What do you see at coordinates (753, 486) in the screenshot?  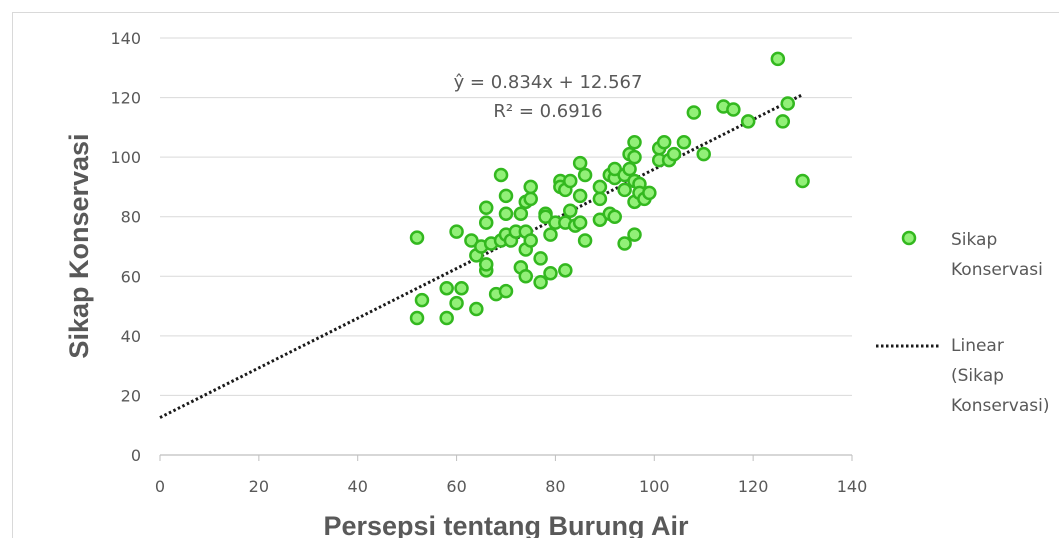 I see `x-tick-label: 120` at bounding box center [753, 486].